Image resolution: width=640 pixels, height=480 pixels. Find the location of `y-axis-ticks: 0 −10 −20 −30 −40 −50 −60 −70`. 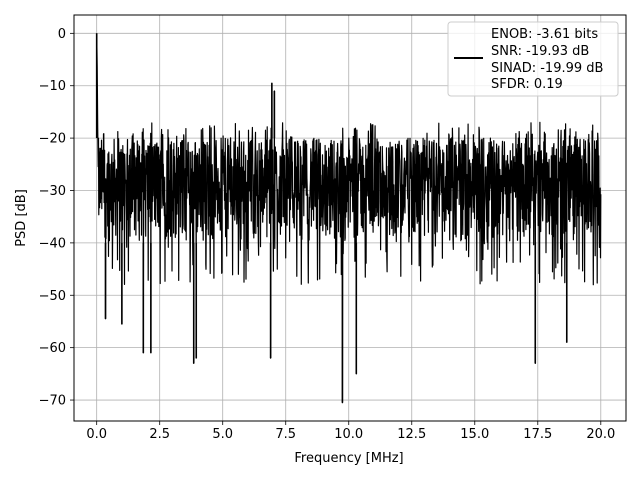

y-axis-ticks: 0 −10 −20 −30 −40 −50 −60 −70 is located at coordinates (56, 218).